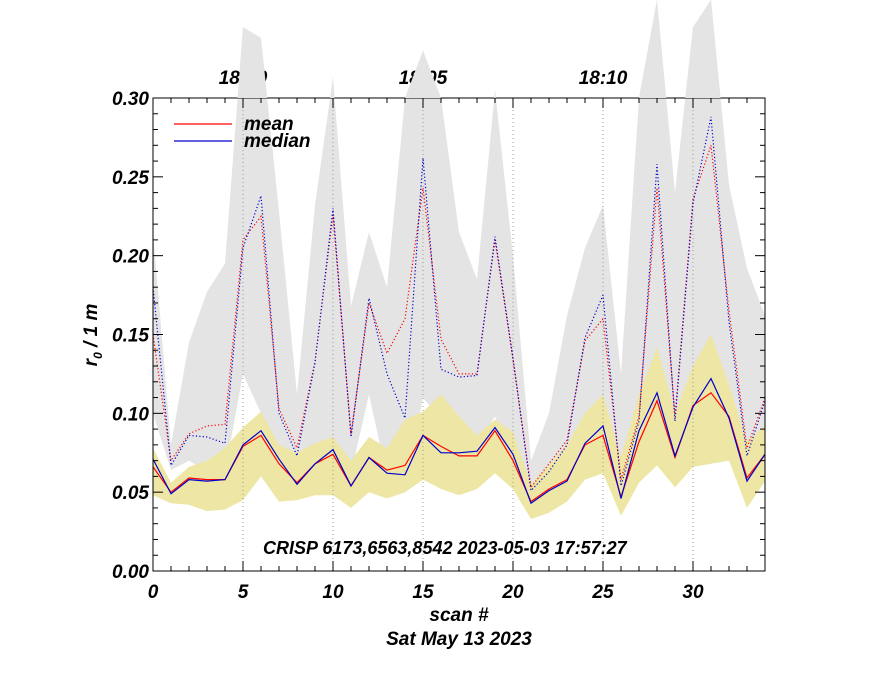 The image size is (880, 680). Describe the element at coordinates (91, 361) in the screenshot. I see `y-axis-title-main: r` at that location.